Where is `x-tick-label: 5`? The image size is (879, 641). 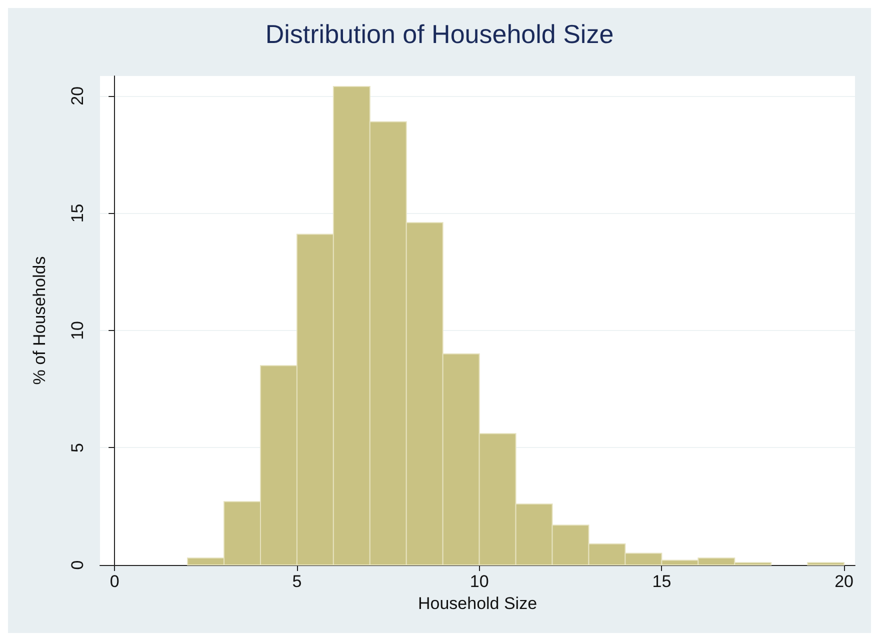 x-tick-label: 5 is located at coordinates (297, 581).